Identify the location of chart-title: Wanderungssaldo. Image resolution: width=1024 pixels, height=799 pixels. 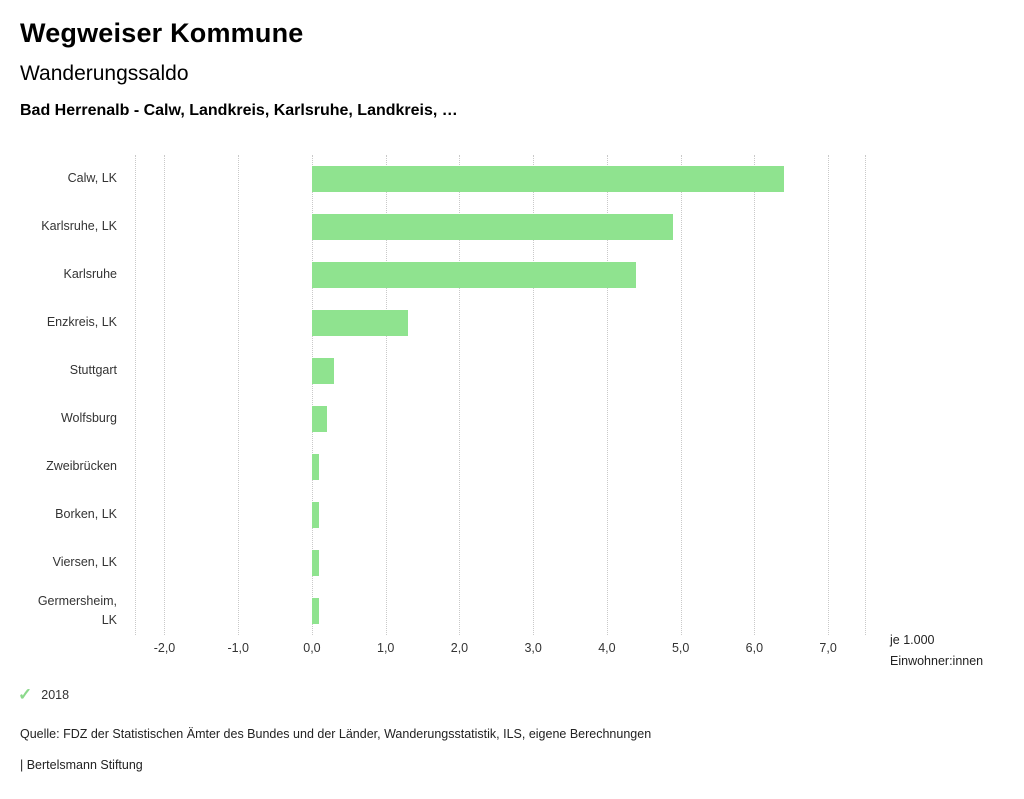
(104, 73).